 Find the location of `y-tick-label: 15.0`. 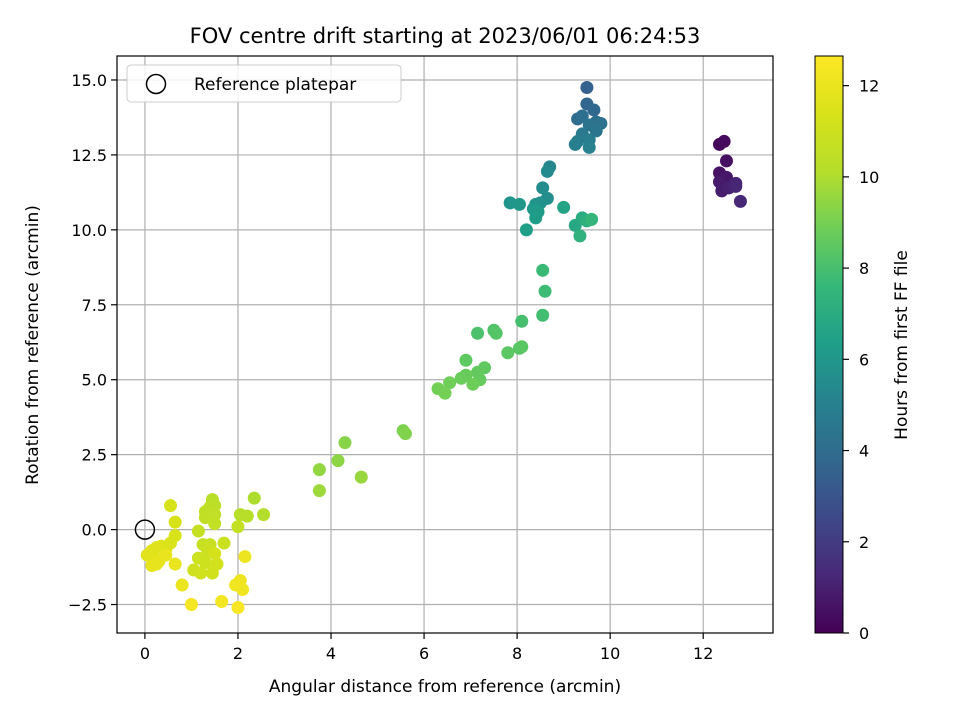

y-tick-label: 15.0 is located at coordinates (89, 80).